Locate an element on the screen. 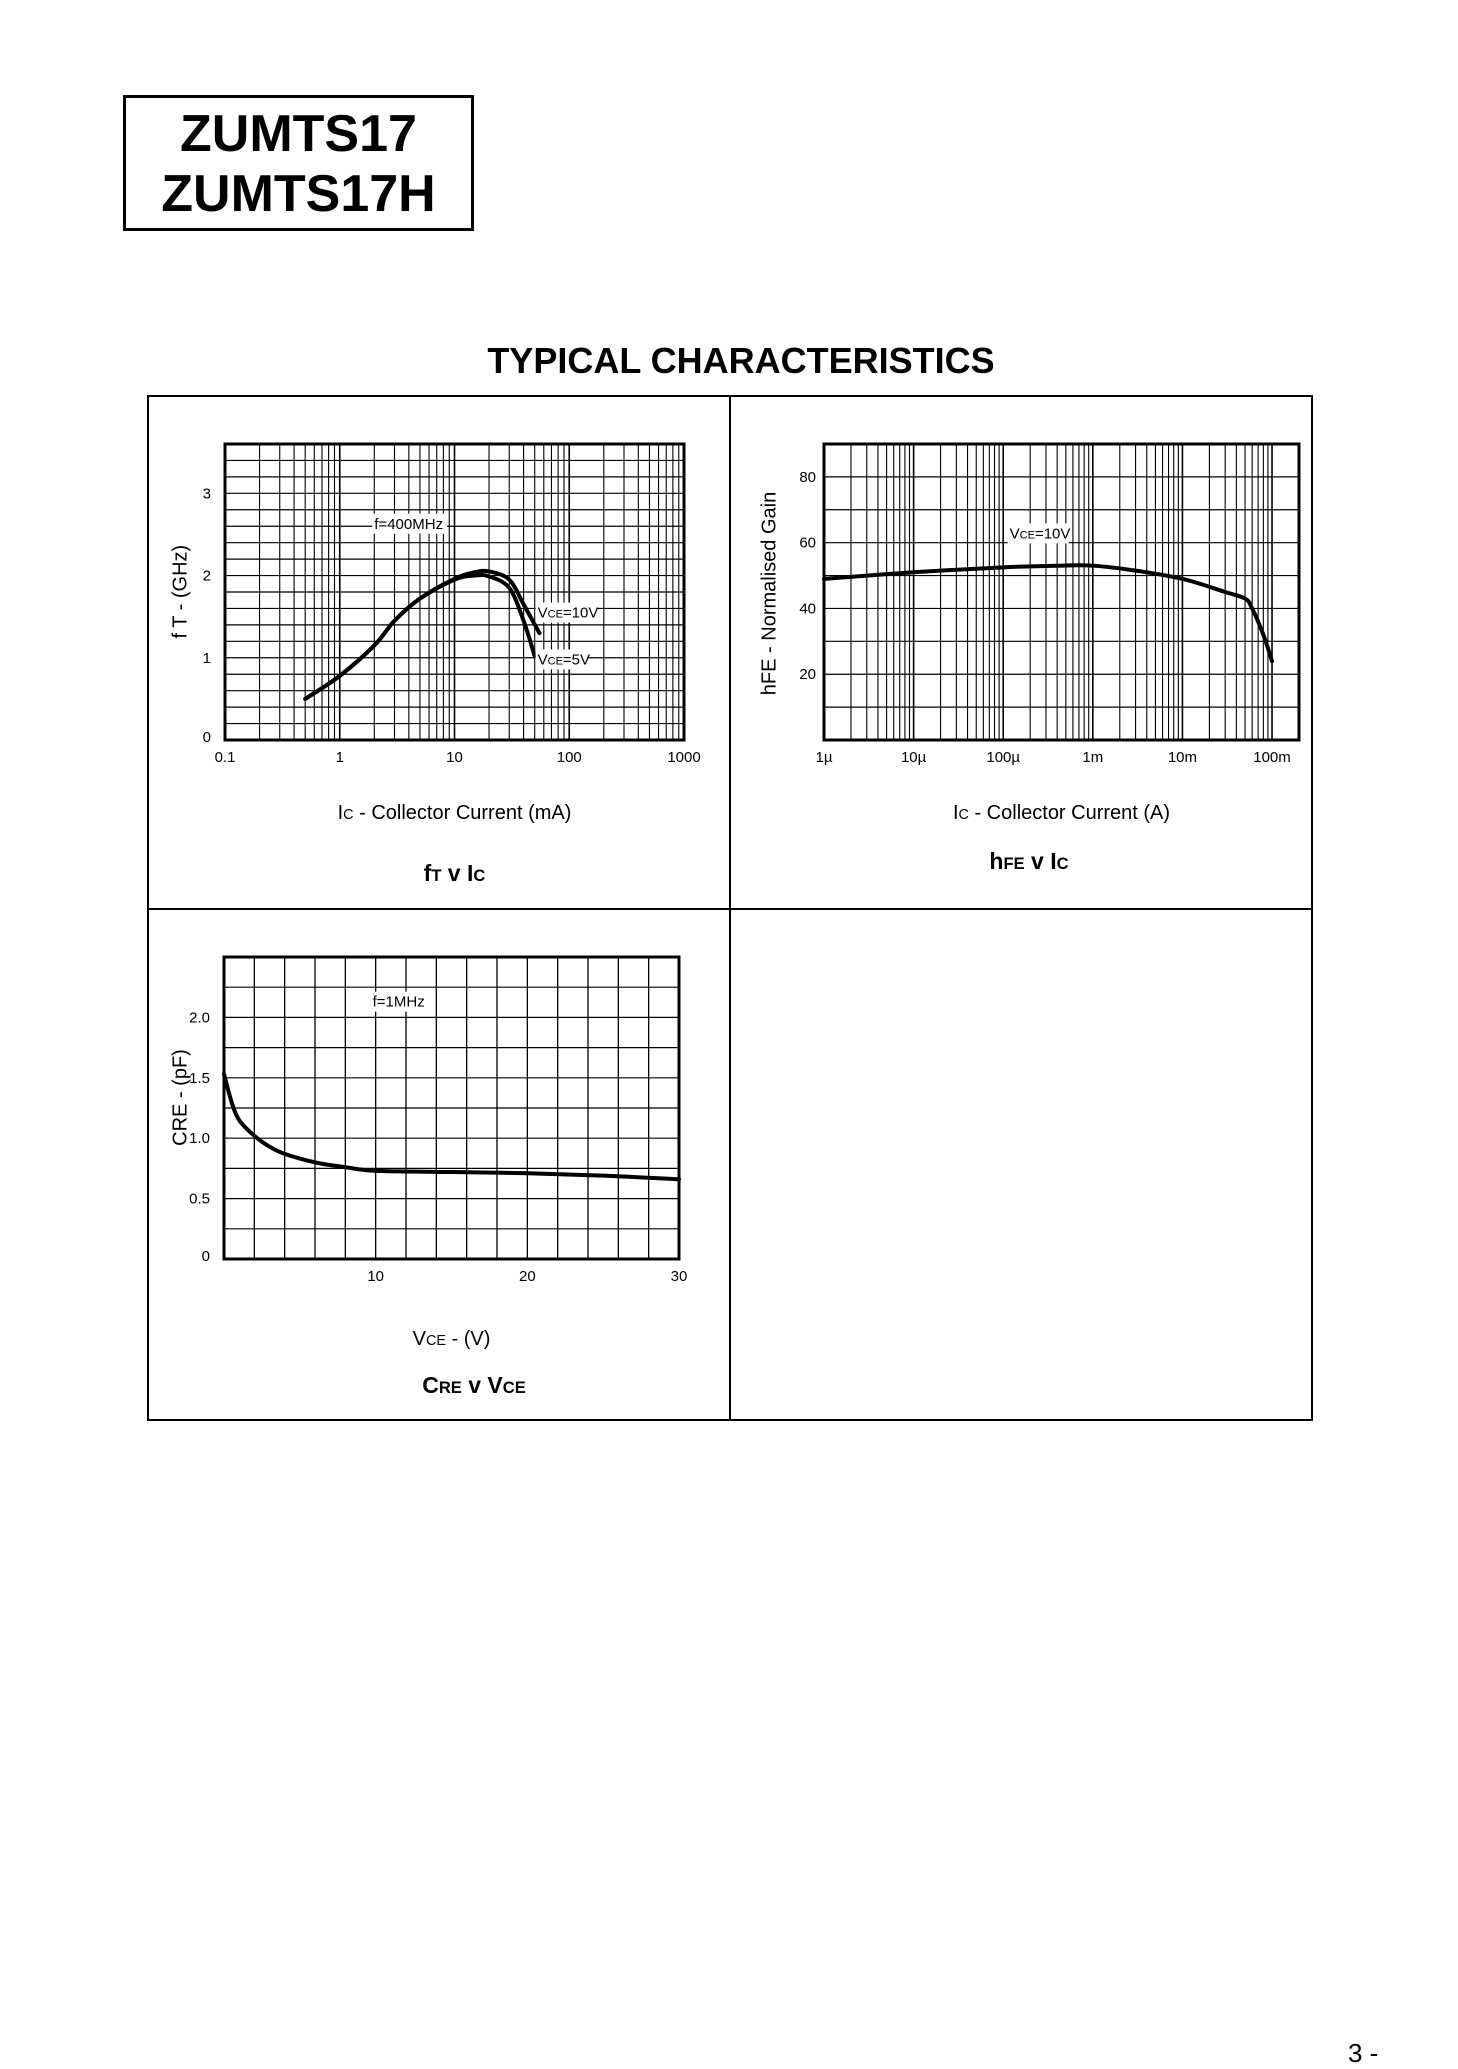  x-tick-label: 100 is located at coordinates (569, 757).